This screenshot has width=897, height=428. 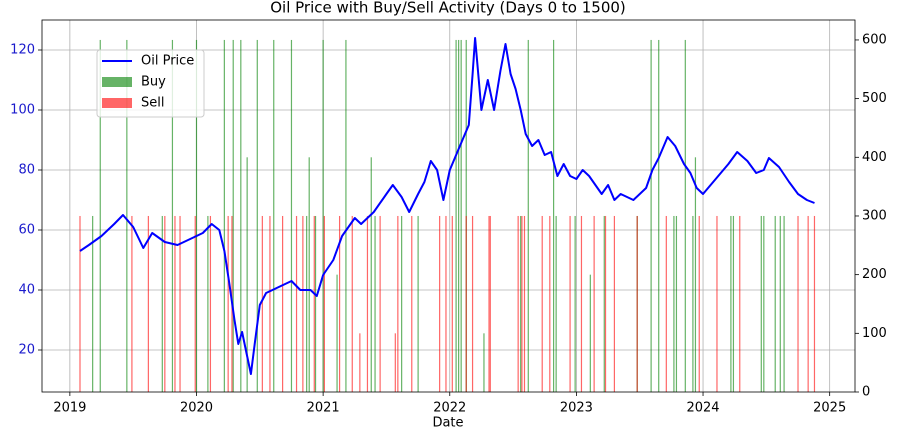 What do you see at coordinates (874, 157) in the screenshot?
I see `y2-tick-label: 400` at bounding box center [874, 157].